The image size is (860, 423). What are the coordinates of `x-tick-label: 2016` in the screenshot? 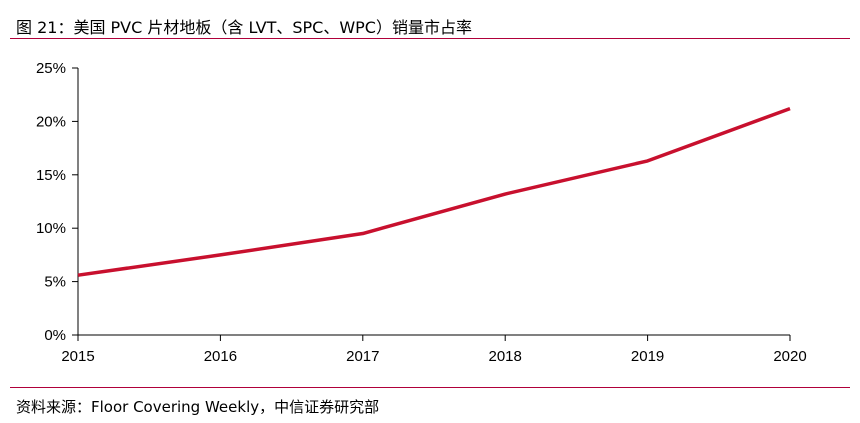 It's located at (220, 356).